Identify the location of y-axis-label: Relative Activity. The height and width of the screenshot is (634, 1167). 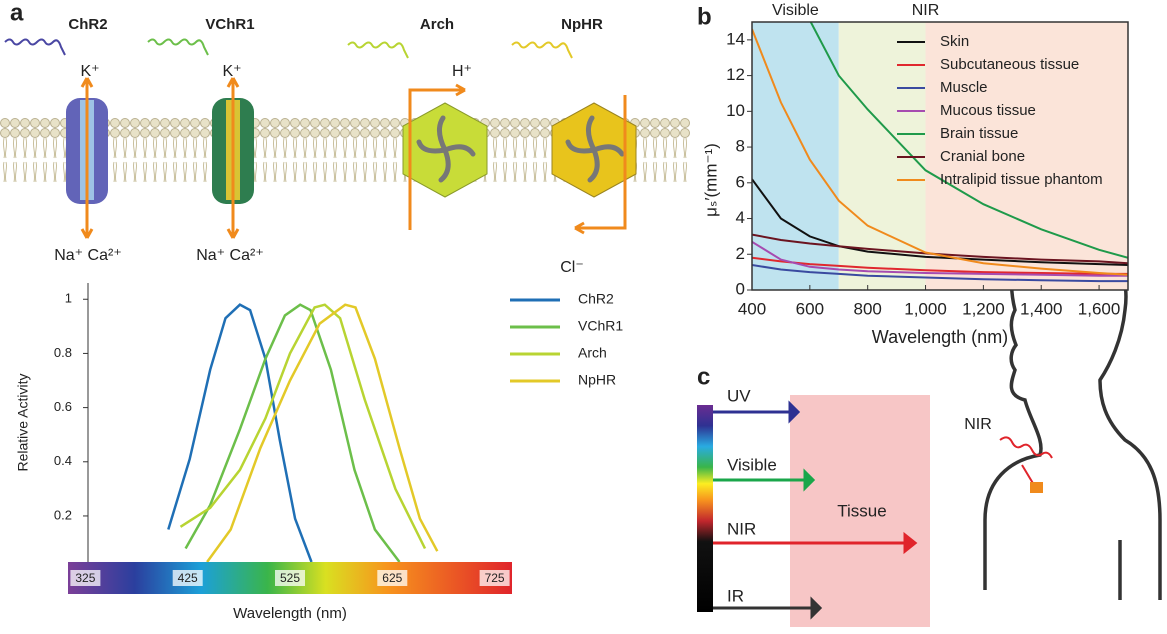
(23, 422).